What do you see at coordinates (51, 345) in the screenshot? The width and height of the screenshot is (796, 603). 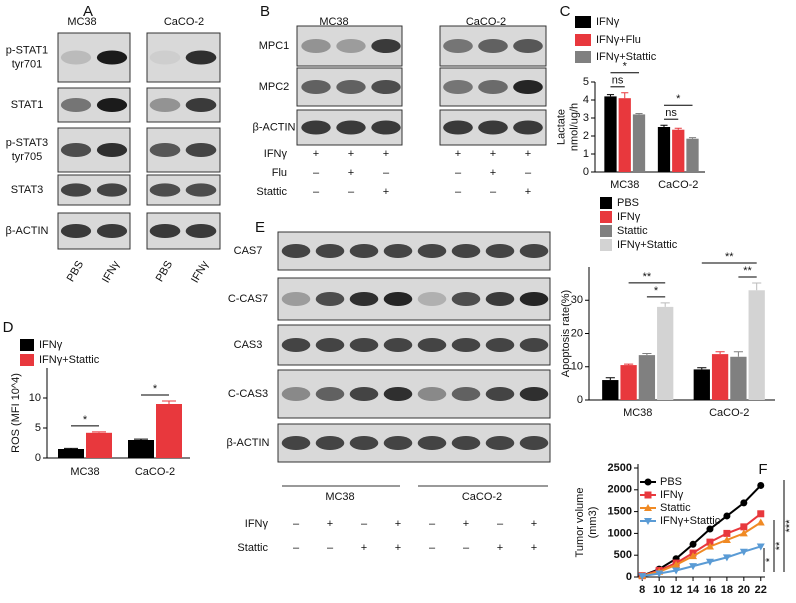 I see `legend-label: IFNγ` at bounding box center [51, 345].